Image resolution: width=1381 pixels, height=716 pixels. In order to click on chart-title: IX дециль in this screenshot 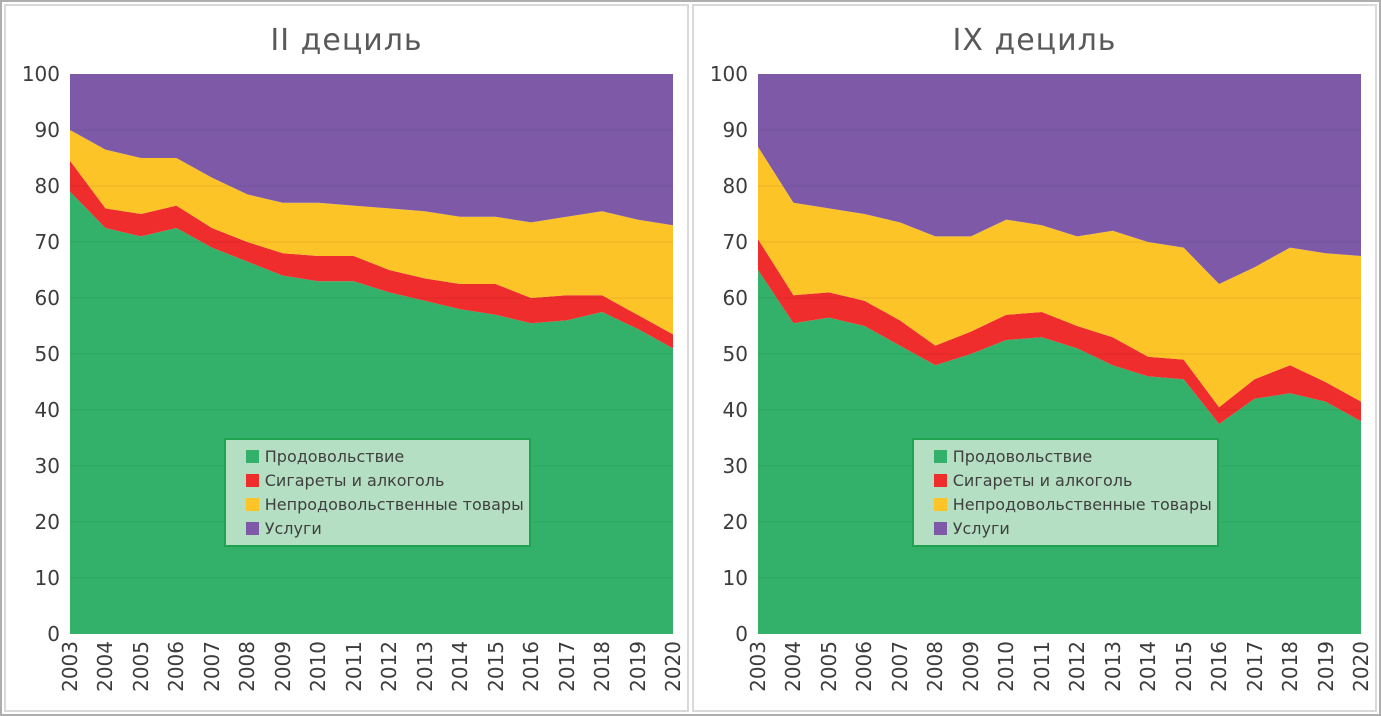, I will do `click(1034, 40)`.